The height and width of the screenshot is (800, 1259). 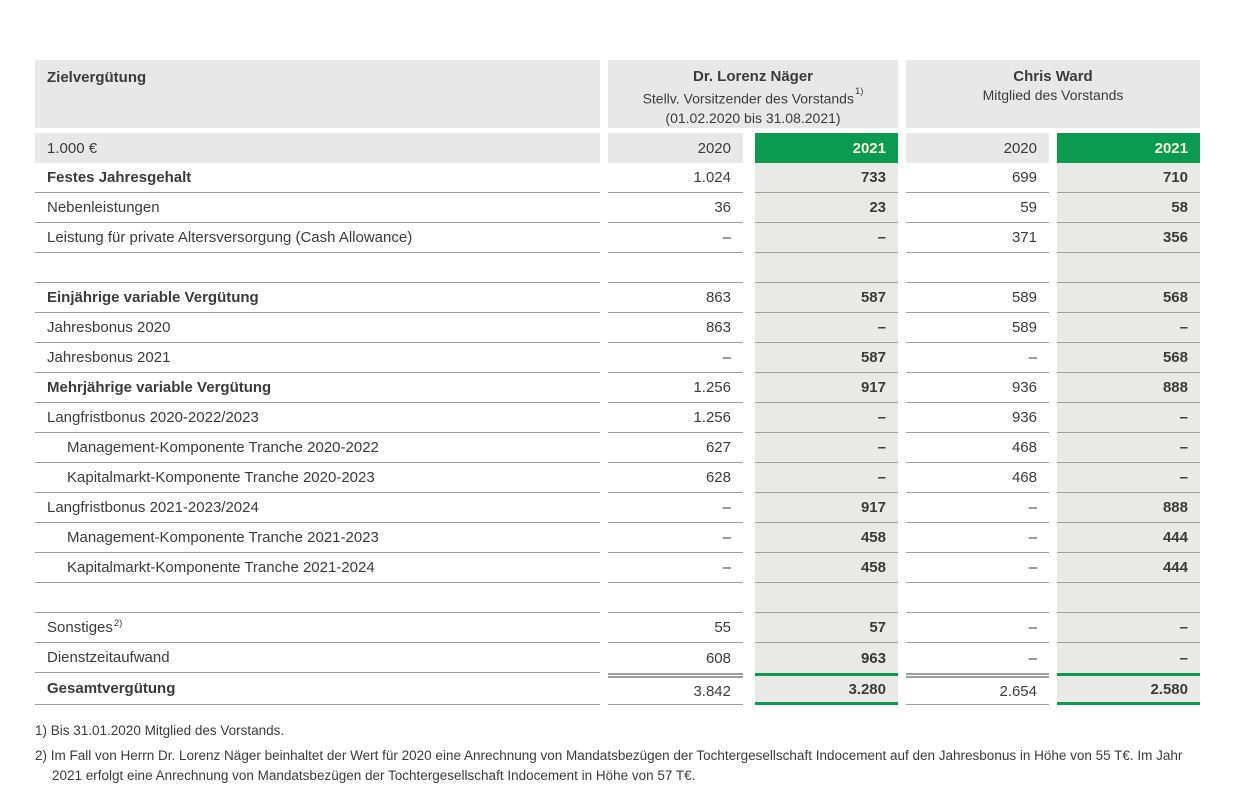 What do you see at coordinates (317, 148) in the screenshot?
I see `unit-label: 1.000 €` at bounding box center [317, 148].